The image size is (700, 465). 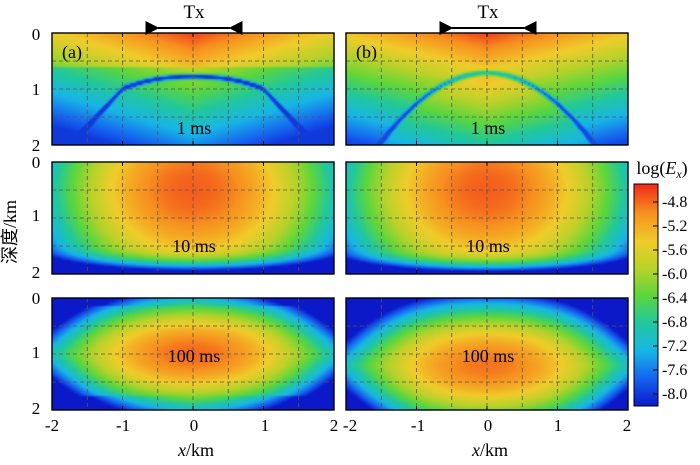 What do you see at coordinates (72, 52) in the screenshot?
I see `column-label-a: (a)` at bounding box center [72, 52].